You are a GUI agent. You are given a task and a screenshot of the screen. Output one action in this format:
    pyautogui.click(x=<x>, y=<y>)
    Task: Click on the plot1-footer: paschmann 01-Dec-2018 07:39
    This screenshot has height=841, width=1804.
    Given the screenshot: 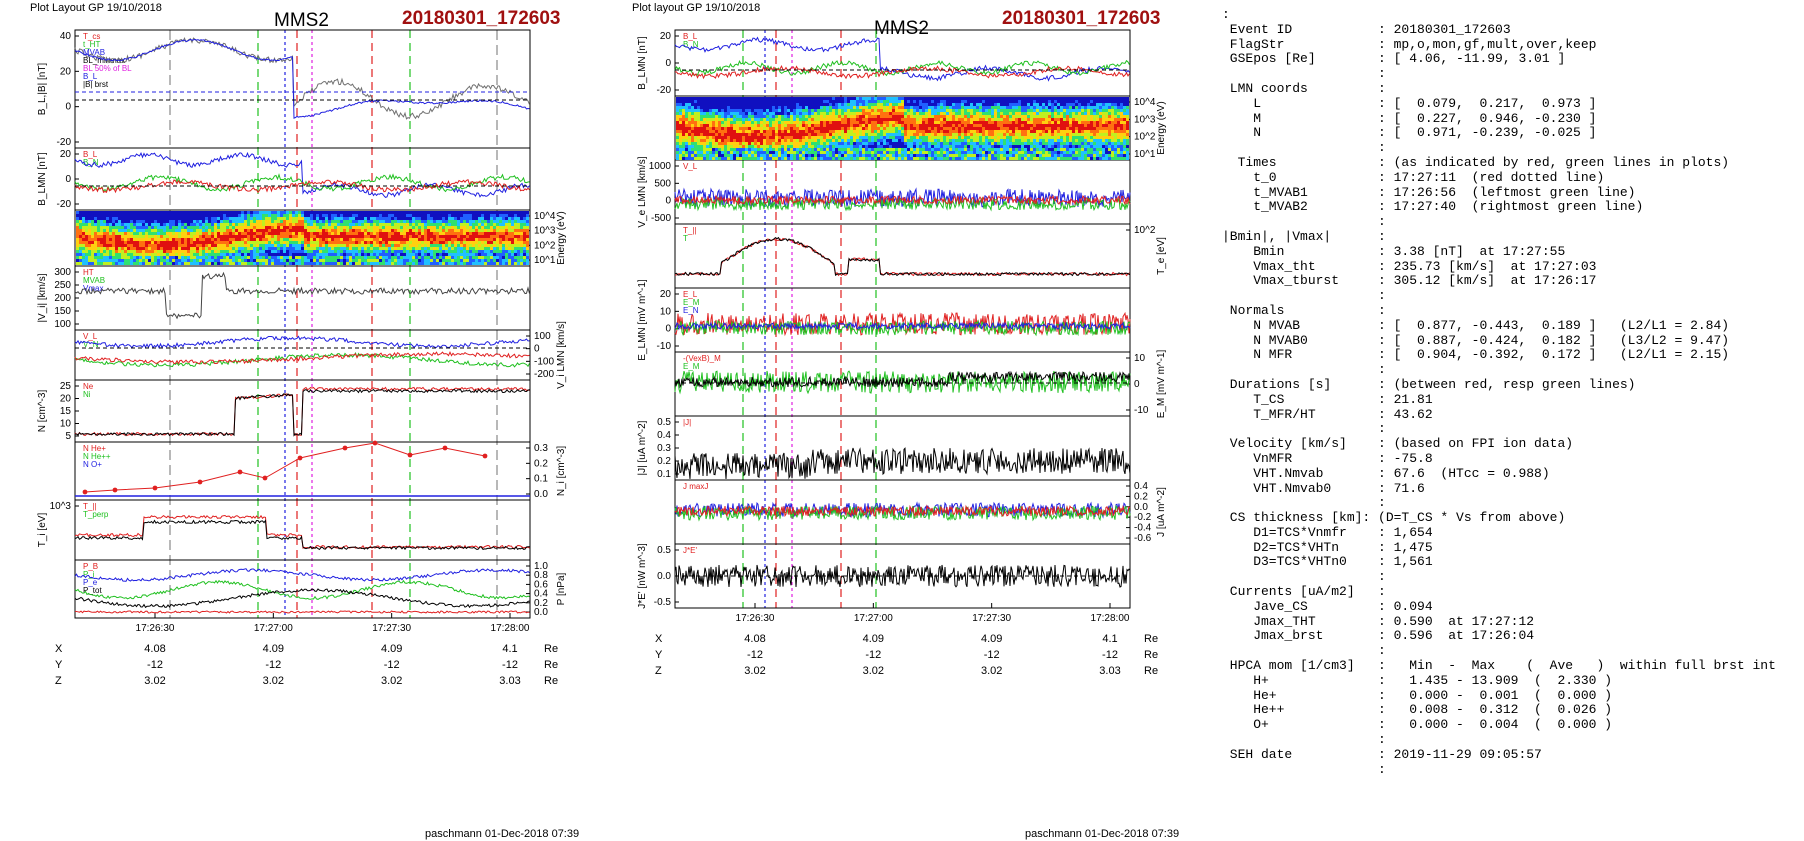 What is the action you would take?
    pyautogui.click(x=502, y=834)
    